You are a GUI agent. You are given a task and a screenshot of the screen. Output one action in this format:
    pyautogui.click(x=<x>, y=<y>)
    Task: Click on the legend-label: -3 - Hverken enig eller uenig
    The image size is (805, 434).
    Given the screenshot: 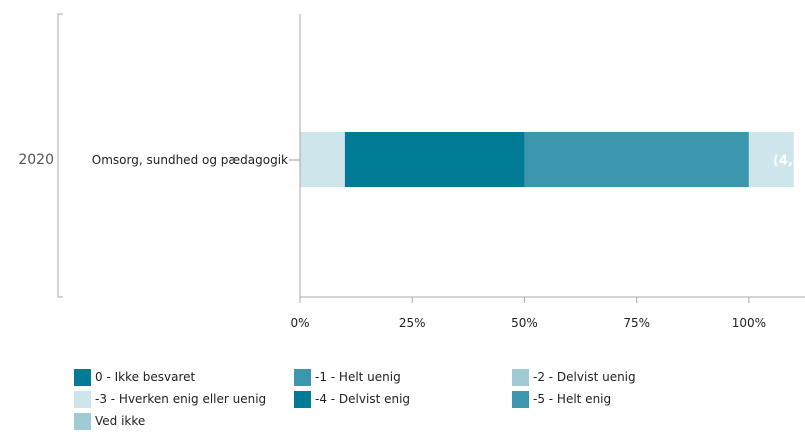 What is the action you would take?
    pyautogui.click(x=181, y=399)
    